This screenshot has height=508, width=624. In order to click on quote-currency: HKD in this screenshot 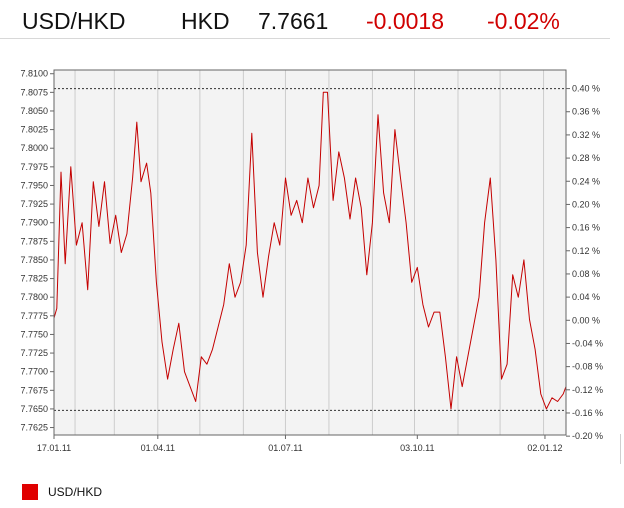, I will do `click(205, 21)`.